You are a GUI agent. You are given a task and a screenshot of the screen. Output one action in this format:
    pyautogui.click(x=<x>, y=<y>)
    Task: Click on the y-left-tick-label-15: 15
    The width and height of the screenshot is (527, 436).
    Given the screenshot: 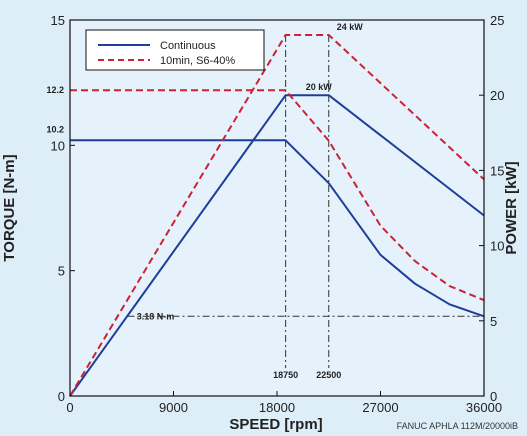 What is the action you would take?
    pyautogui.click(x=58, y=20)
    